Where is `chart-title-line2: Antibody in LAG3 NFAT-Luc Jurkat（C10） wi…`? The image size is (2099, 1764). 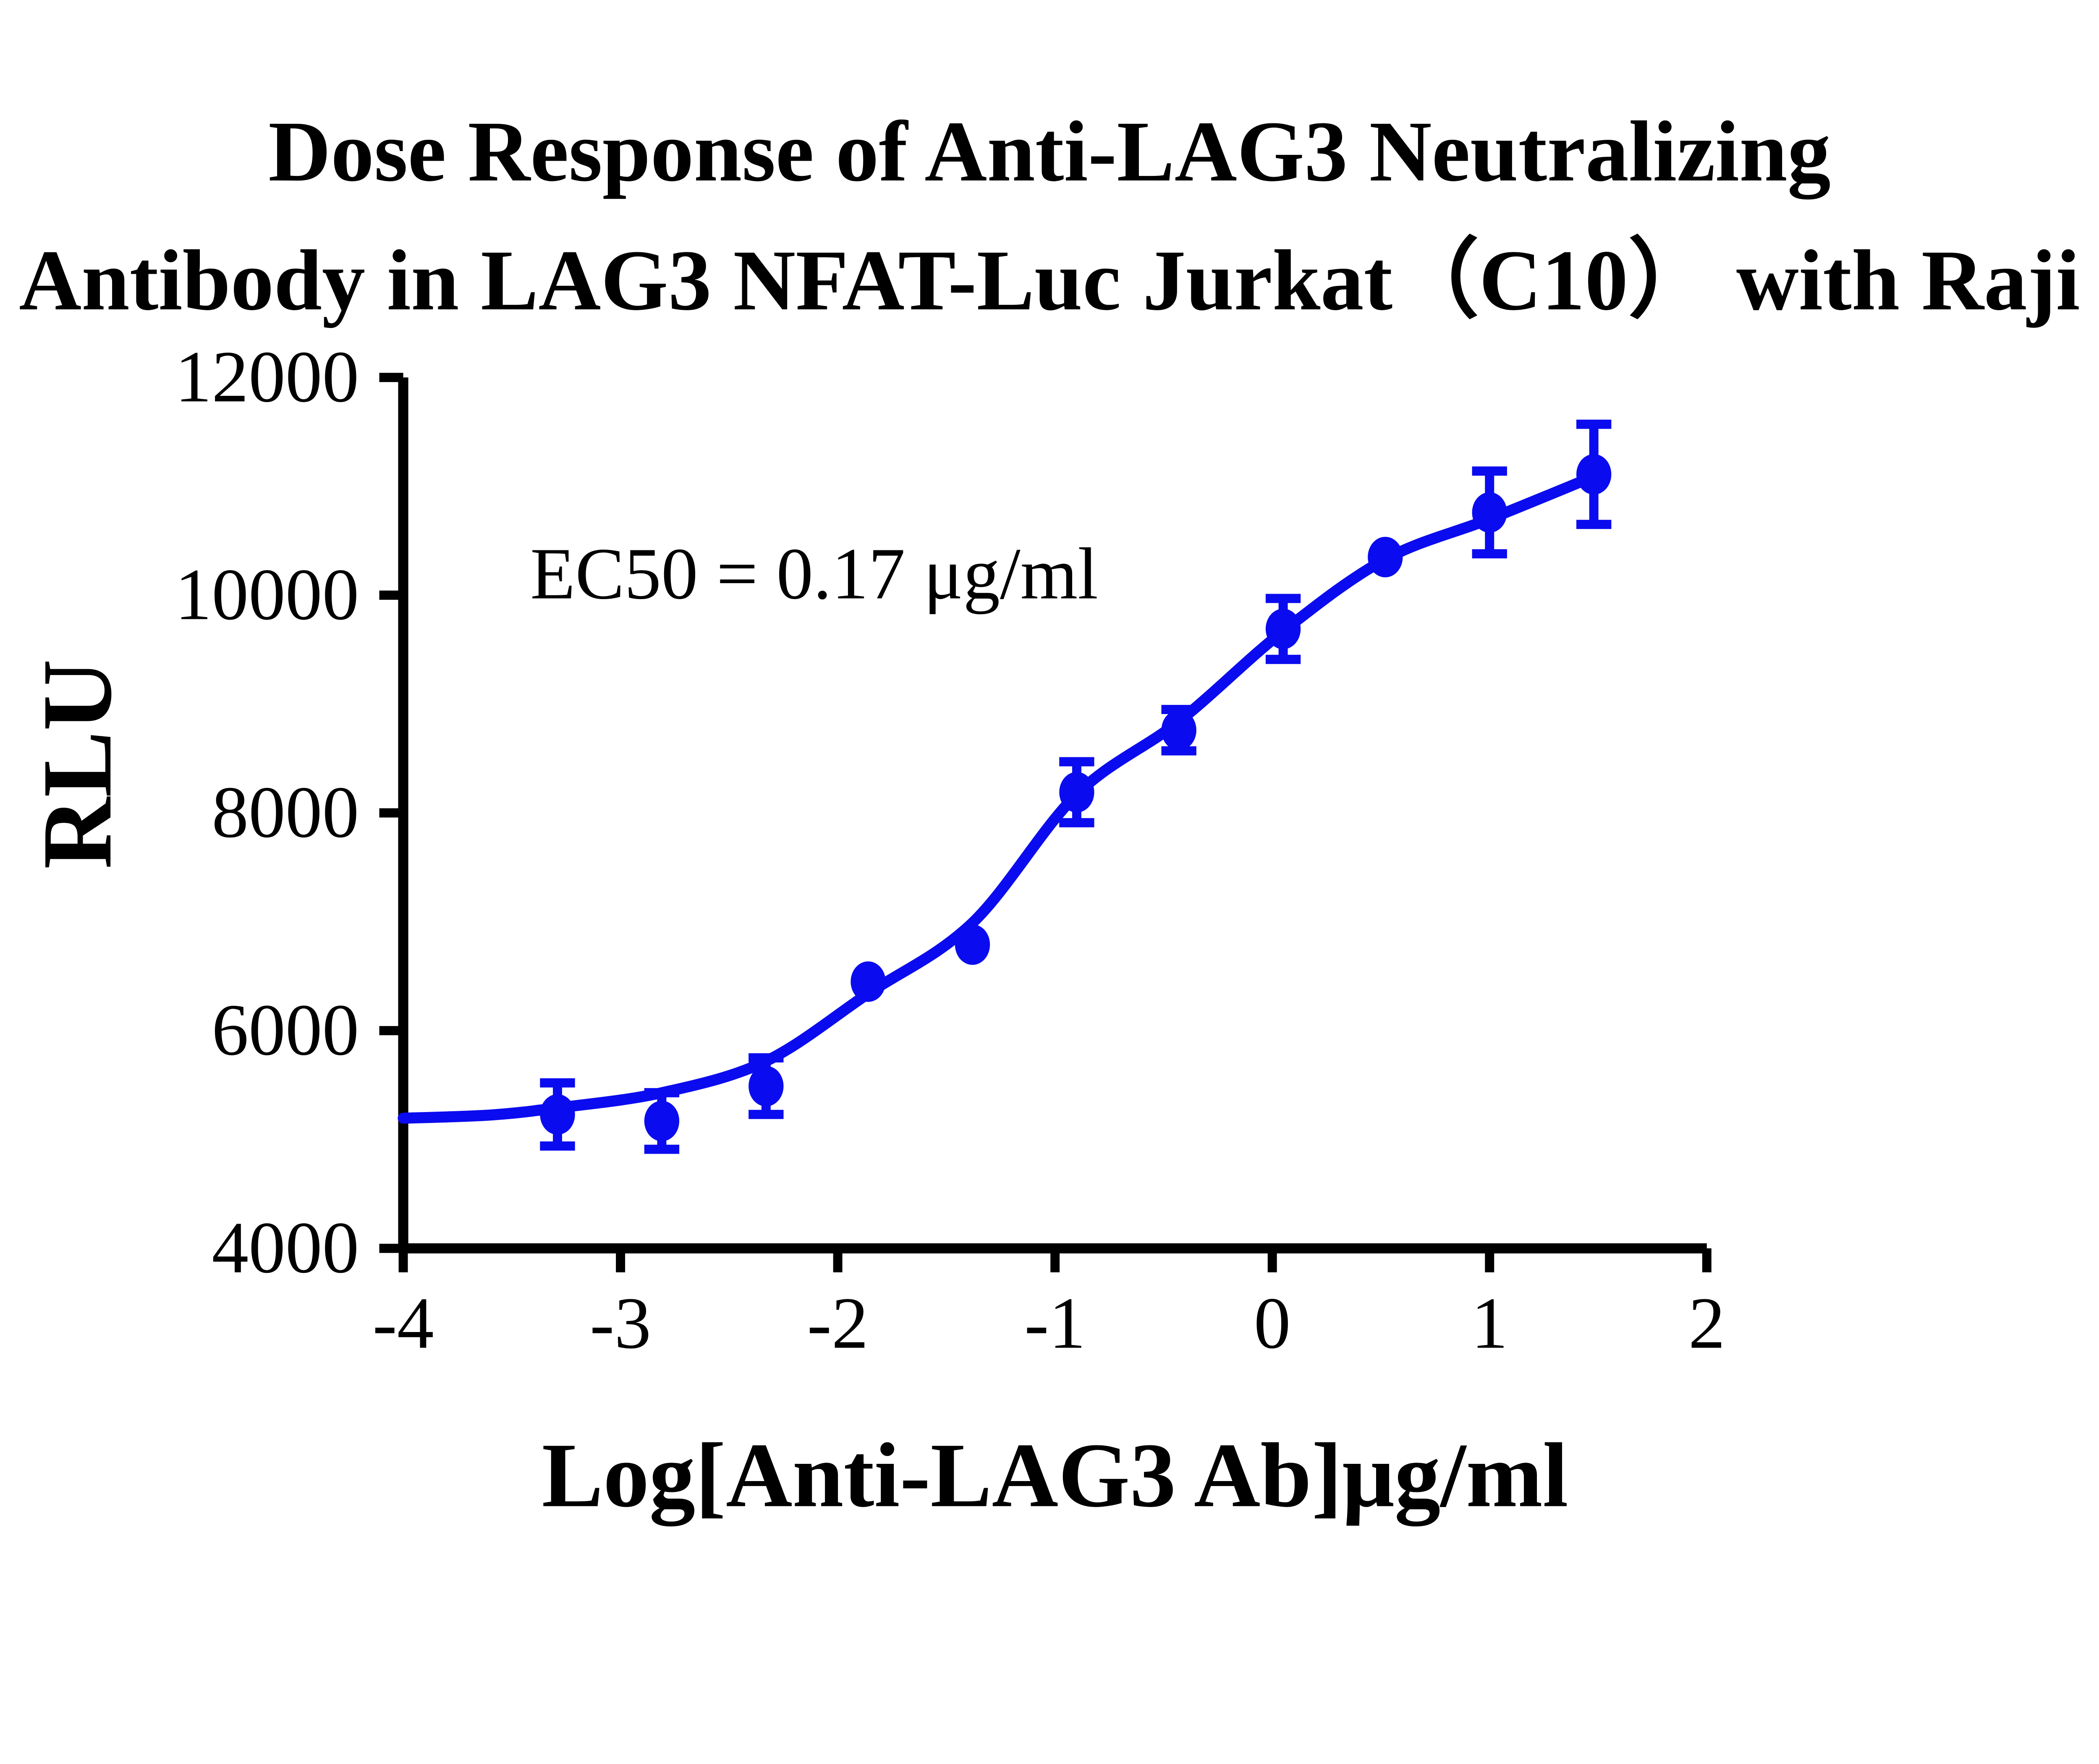
chart-title-line2: Antibody in LAG3 NFAT-Luc Jurkat（C10） wi… is located at coordinates (1049, 280).